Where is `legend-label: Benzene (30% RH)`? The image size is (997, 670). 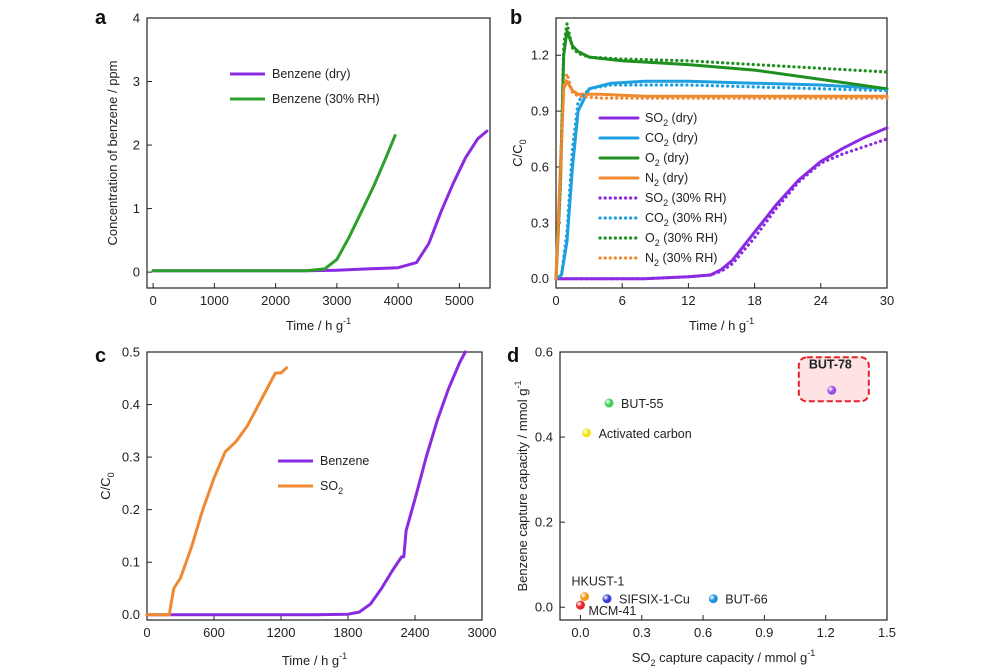
legend-label: Benzene (30% RH) is located at coordinates (326, 99).